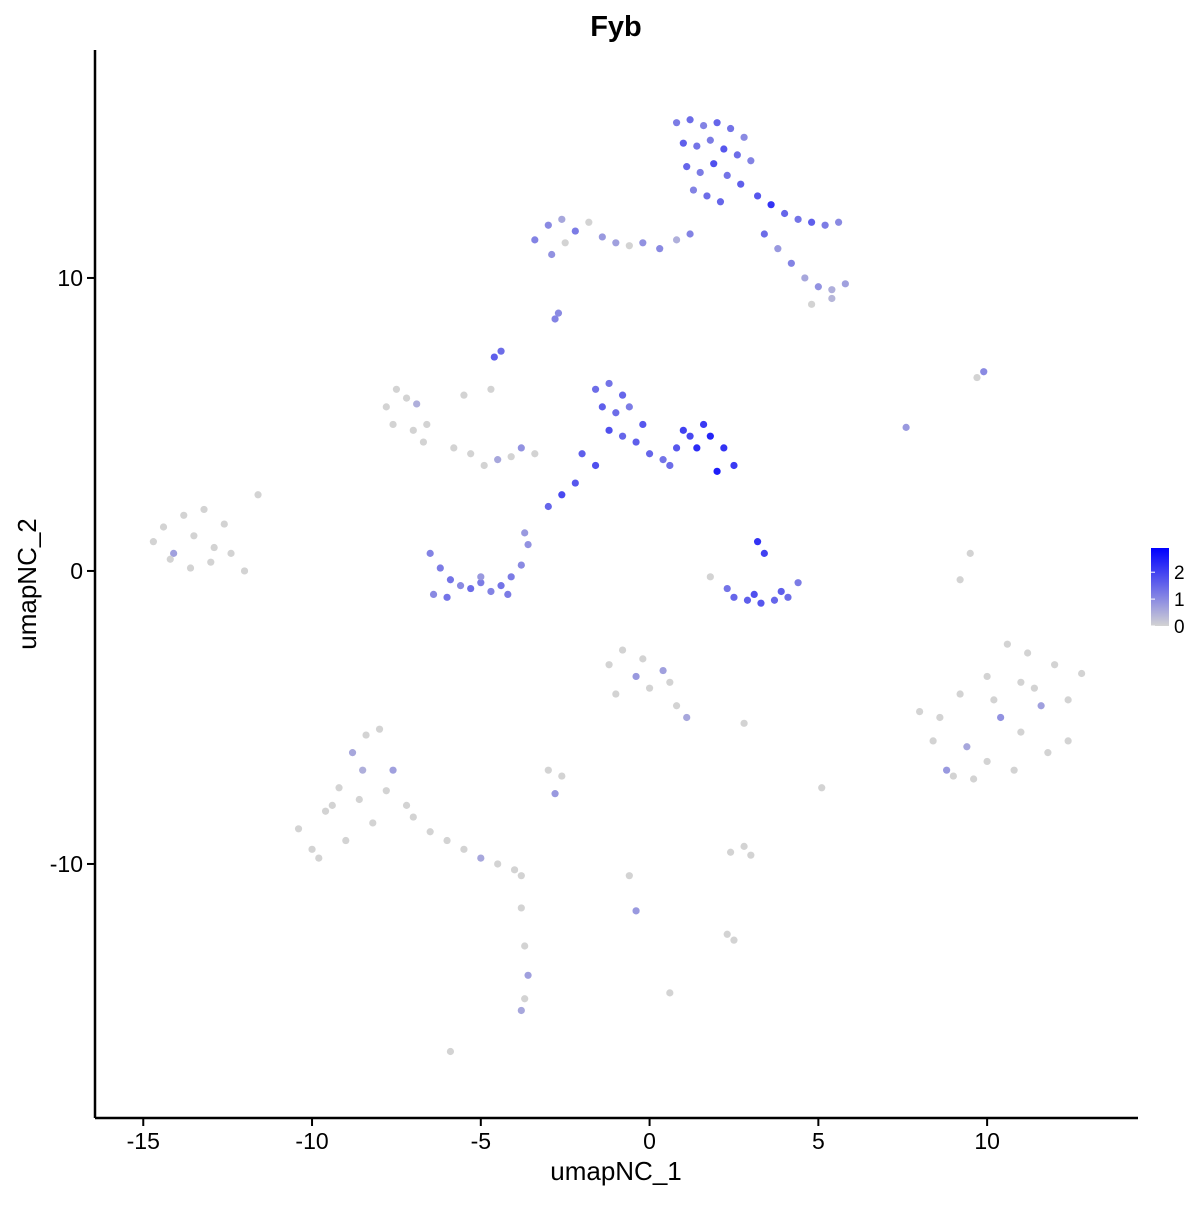 The height and width of the screenshot is (1205, 1200). Describe the element at coordinates (616, 27) in the screenshot. I see `chart-title: Fyb` at that location.